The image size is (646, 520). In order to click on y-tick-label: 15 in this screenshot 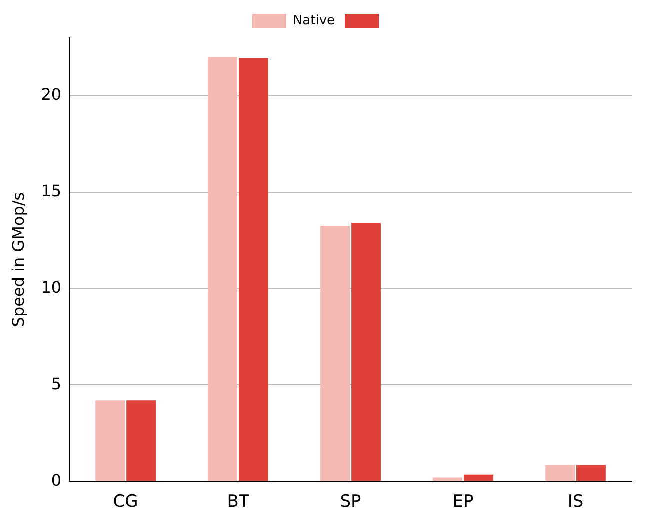, I will do `click(51, 190)`.